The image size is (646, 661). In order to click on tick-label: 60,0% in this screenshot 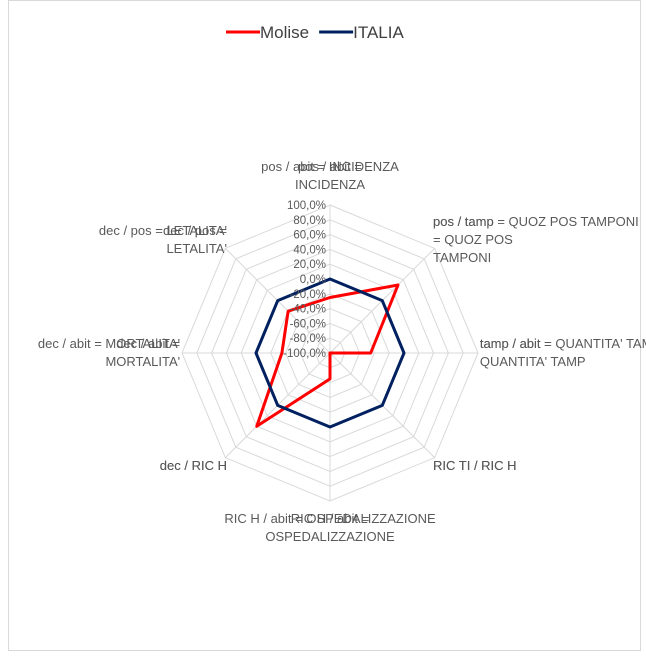, I will do `click(309, 236)`.